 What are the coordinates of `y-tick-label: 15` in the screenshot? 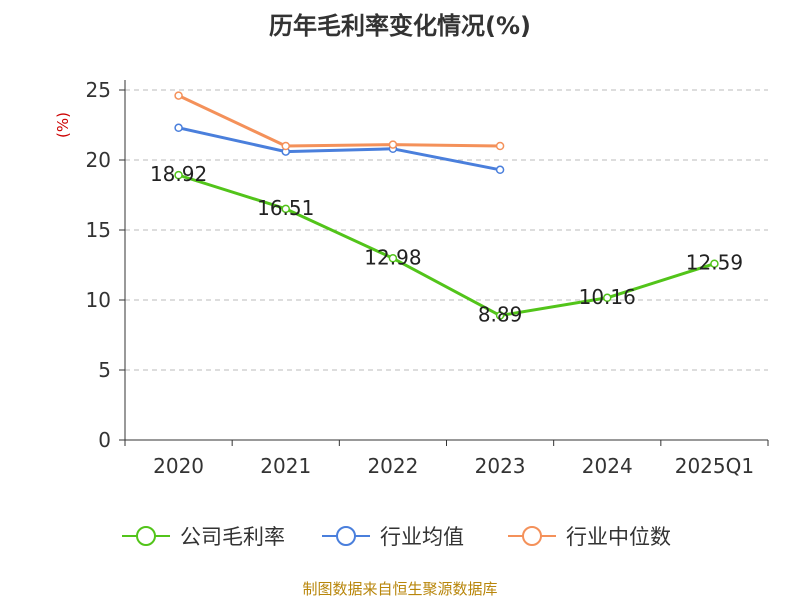 It's located at (98, 230).